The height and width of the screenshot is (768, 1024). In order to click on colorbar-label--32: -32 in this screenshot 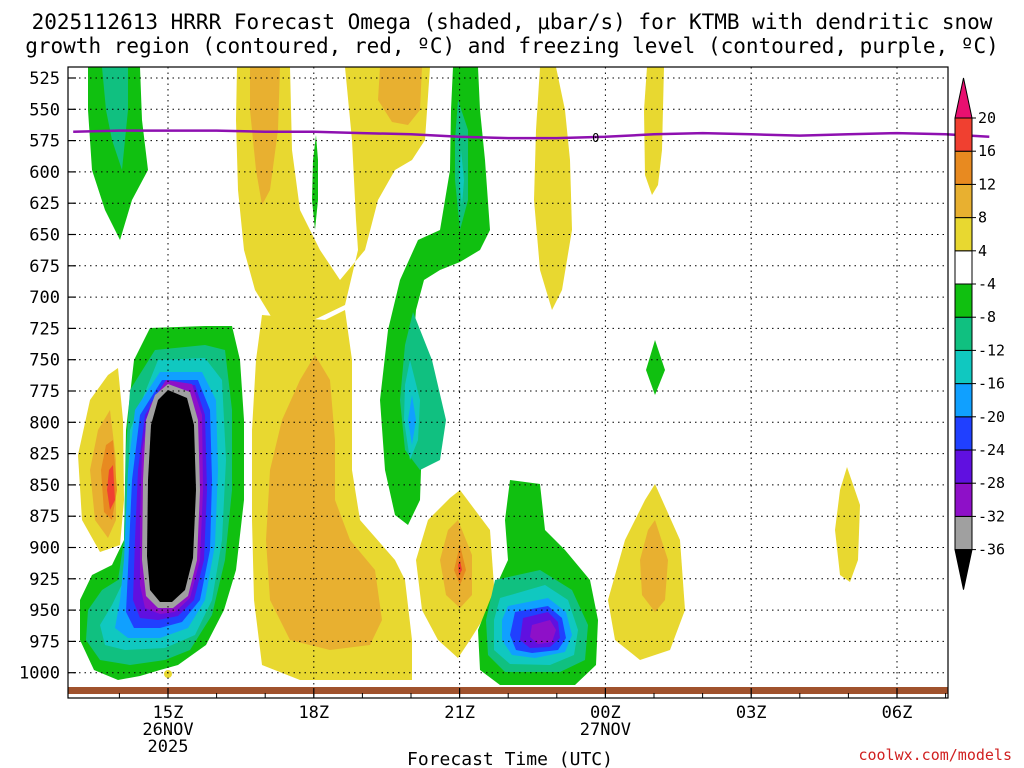, I will do `click(991, 516)`.